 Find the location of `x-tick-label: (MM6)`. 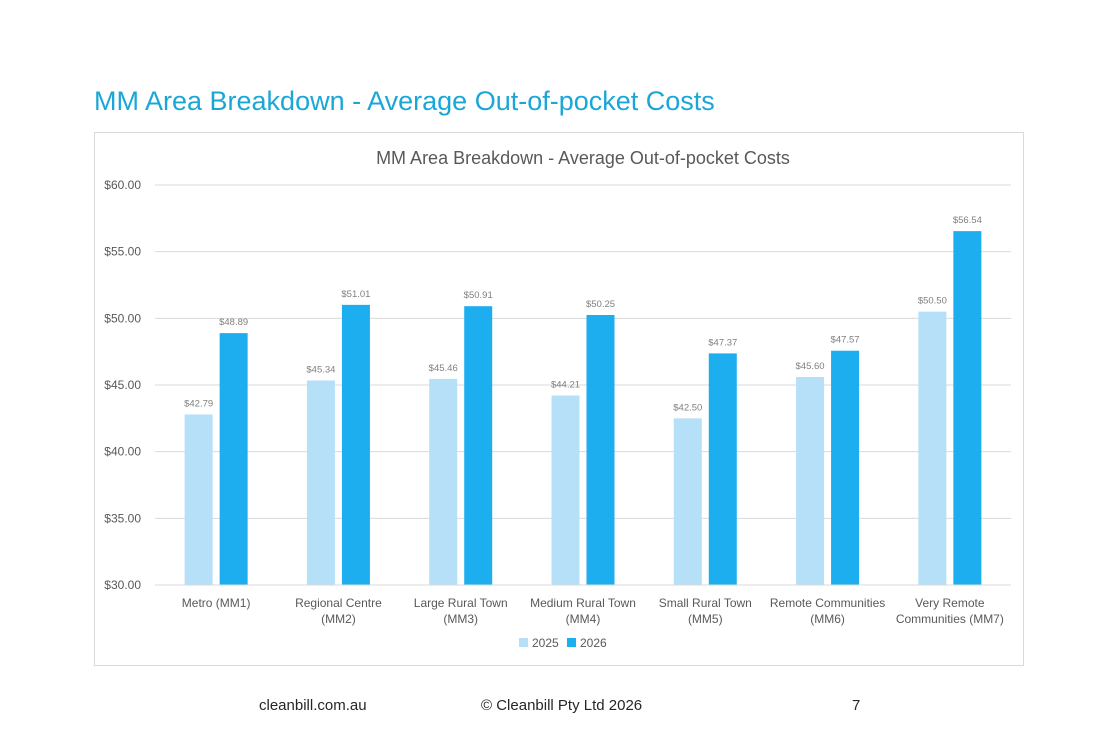

x-tick-label: (MM6) is located at coordinates (827, 619).